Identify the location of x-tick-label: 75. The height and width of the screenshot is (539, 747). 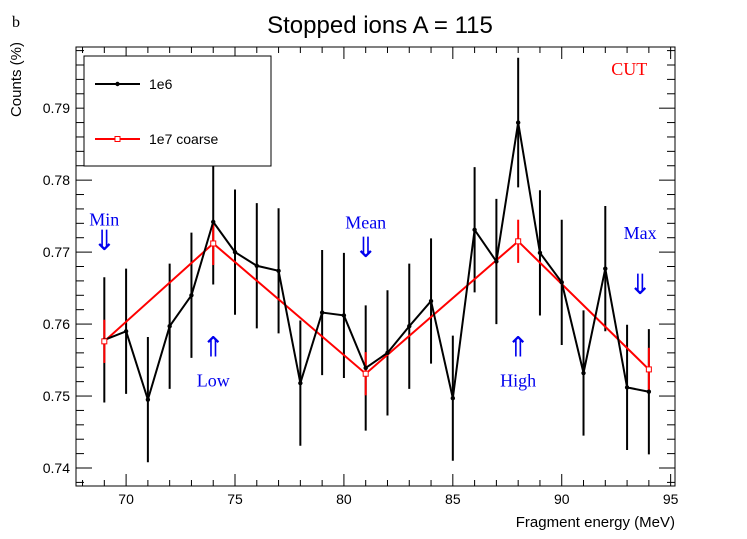
(235, 499).